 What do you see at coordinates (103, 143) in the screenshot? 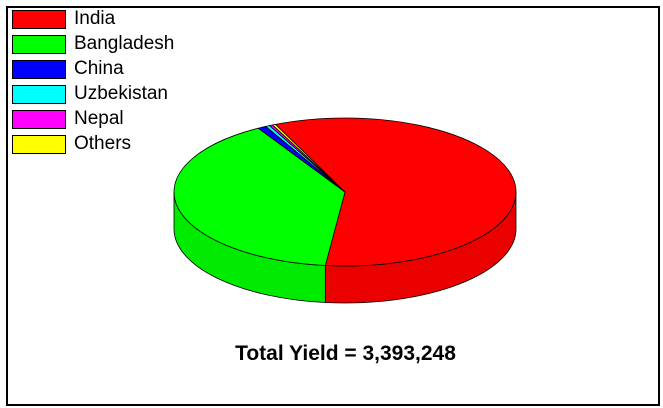
I see `legend-label-others: Others` at bounding box center [103, 143].